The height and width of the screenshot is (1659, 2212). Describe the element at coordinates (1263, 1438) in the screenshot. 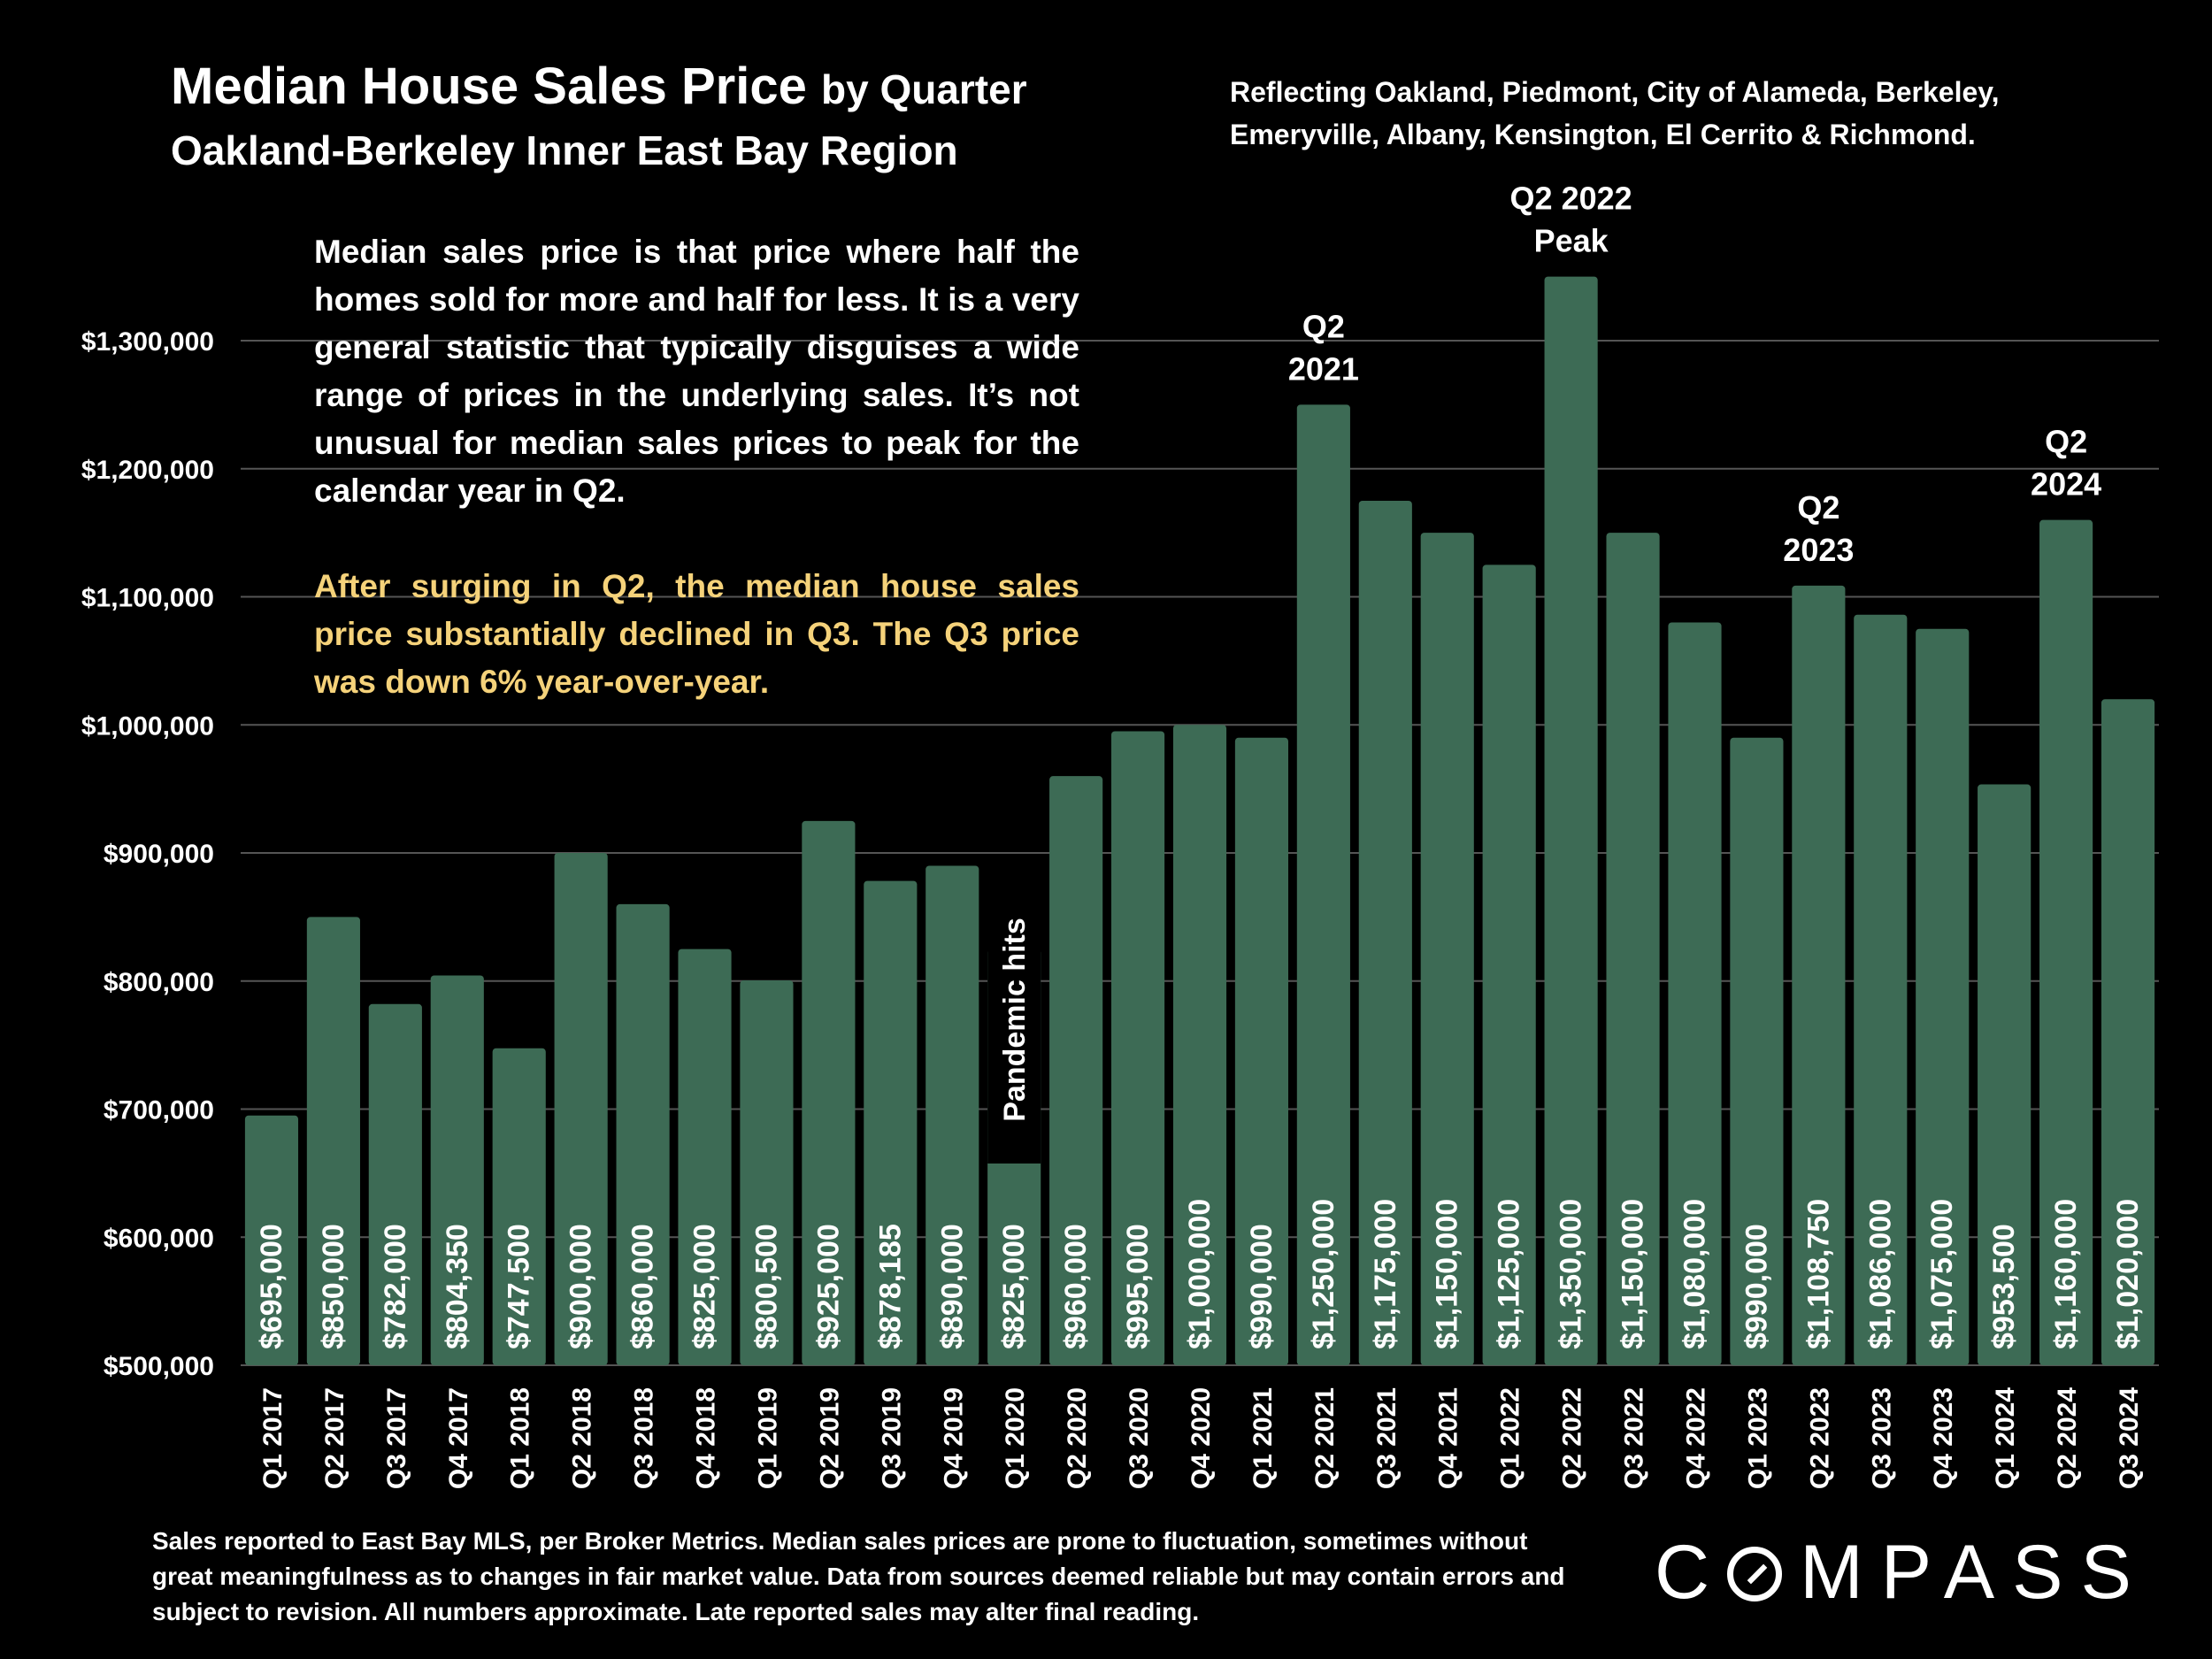

I see `x-tick-label: Q1 2021` at that location.